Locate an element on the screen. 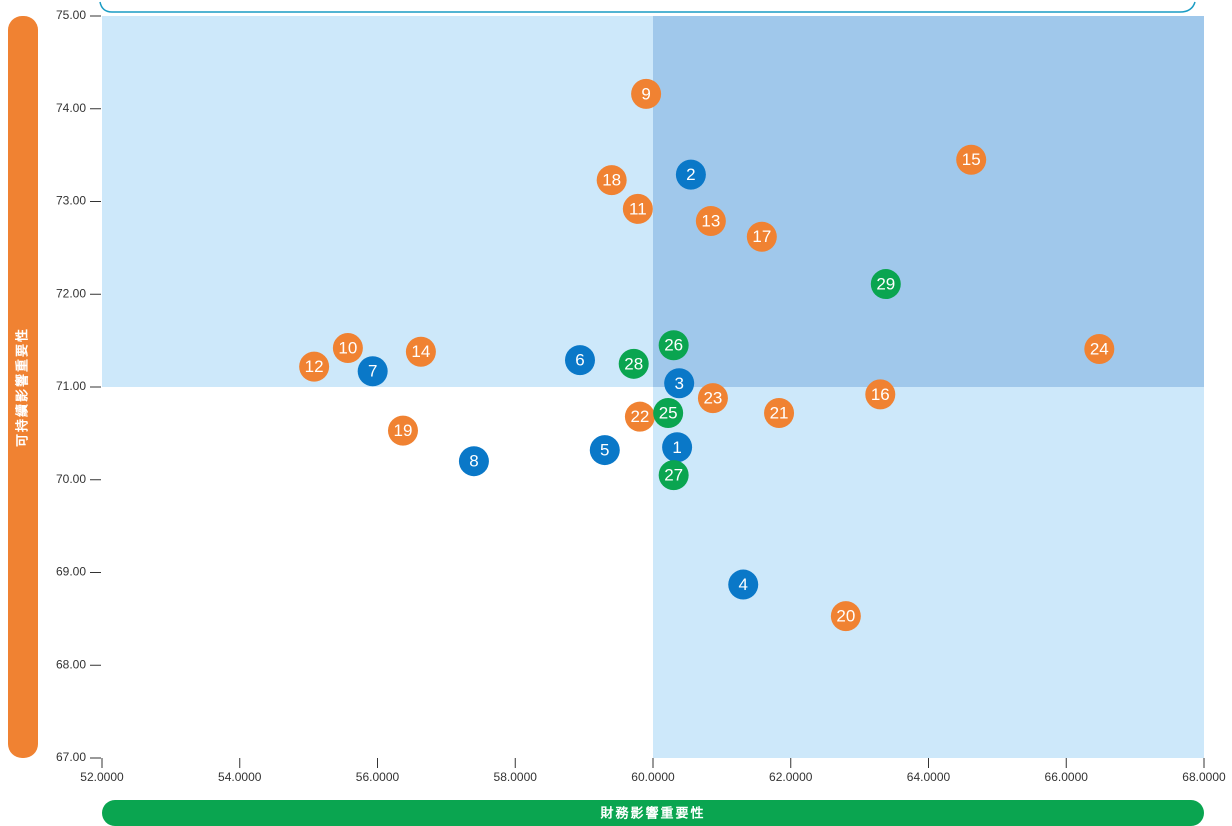  point-label: 25 is located at coordinates (668, 412).